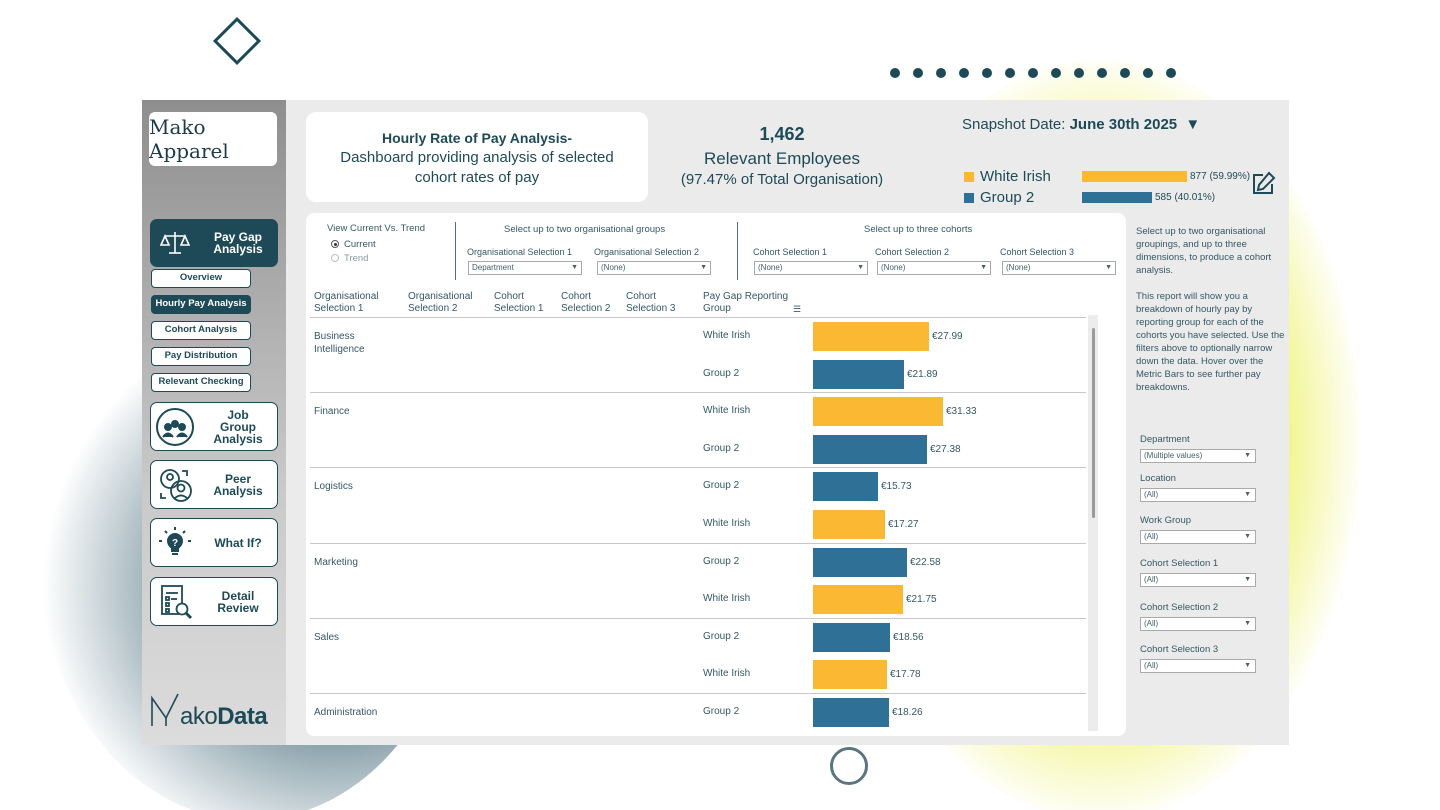  I want to click on nav-peer-label: Peer Analysis, so click(238, 484).